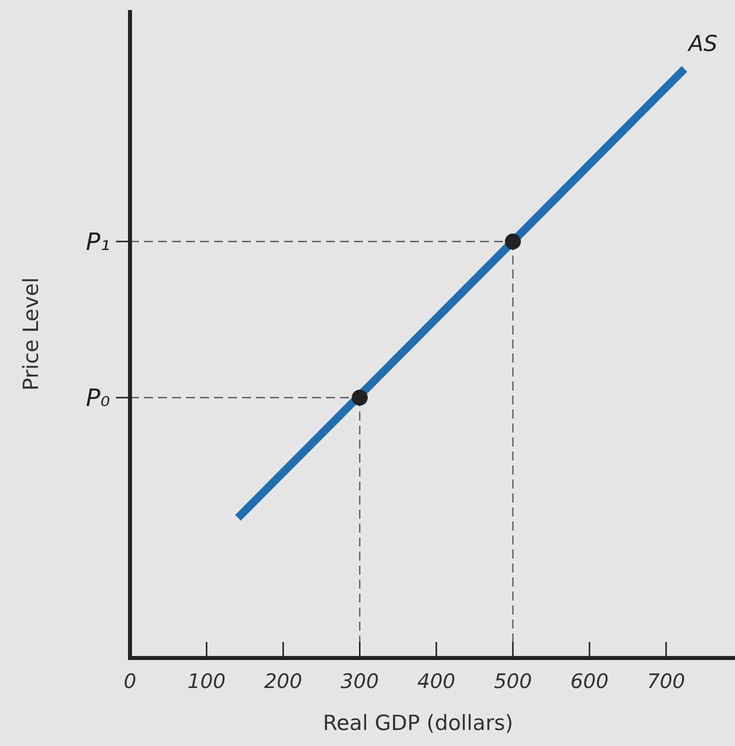 Image resolution: width=735 pixels, height=746 pixels. What do you see at coordinates (283, 681) in the screenshot?
I see `x-tick-label: 200` at bounding box center [283, 681].